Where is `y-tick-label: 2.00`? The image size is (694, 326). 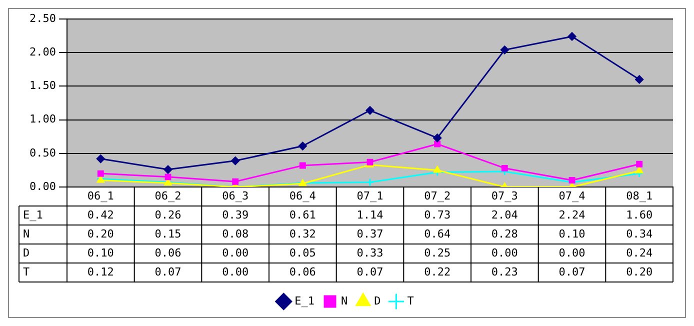 y-tick-label: 2.00 is located at coordinates (43, 51).